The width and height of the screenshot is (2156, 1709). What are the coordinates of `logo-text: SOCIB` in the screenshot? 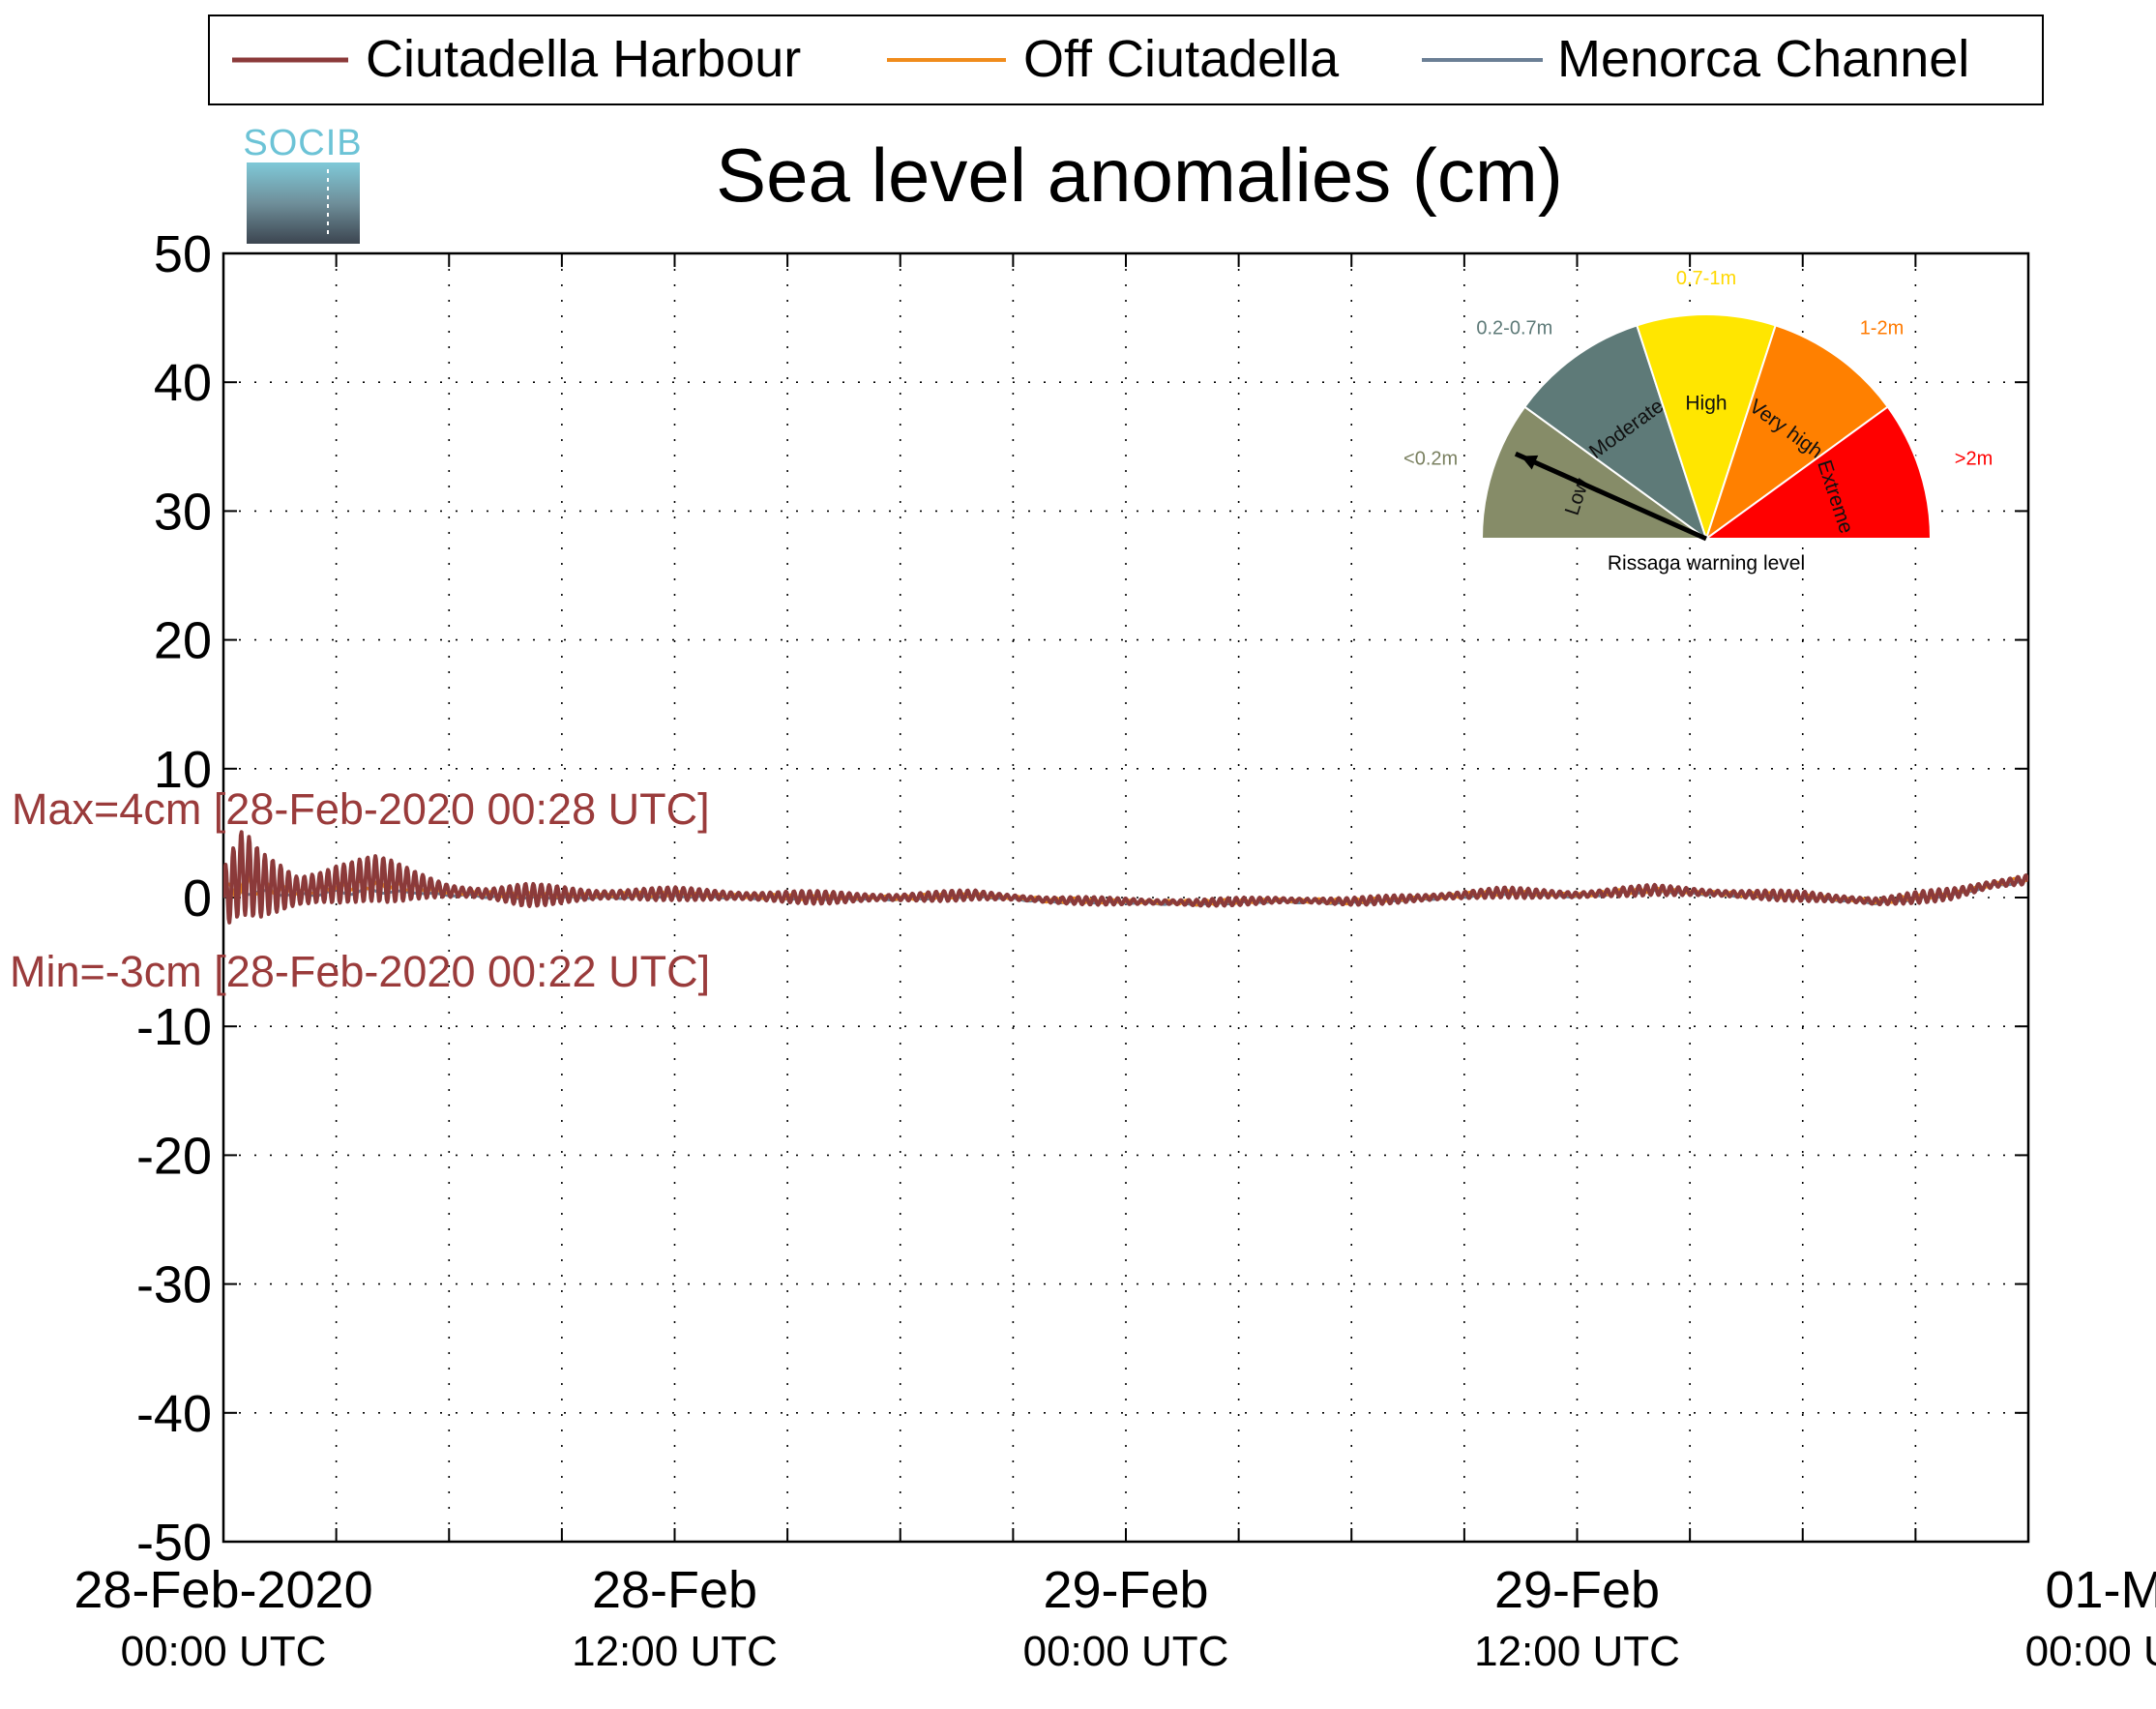 It's located at (302, 143).